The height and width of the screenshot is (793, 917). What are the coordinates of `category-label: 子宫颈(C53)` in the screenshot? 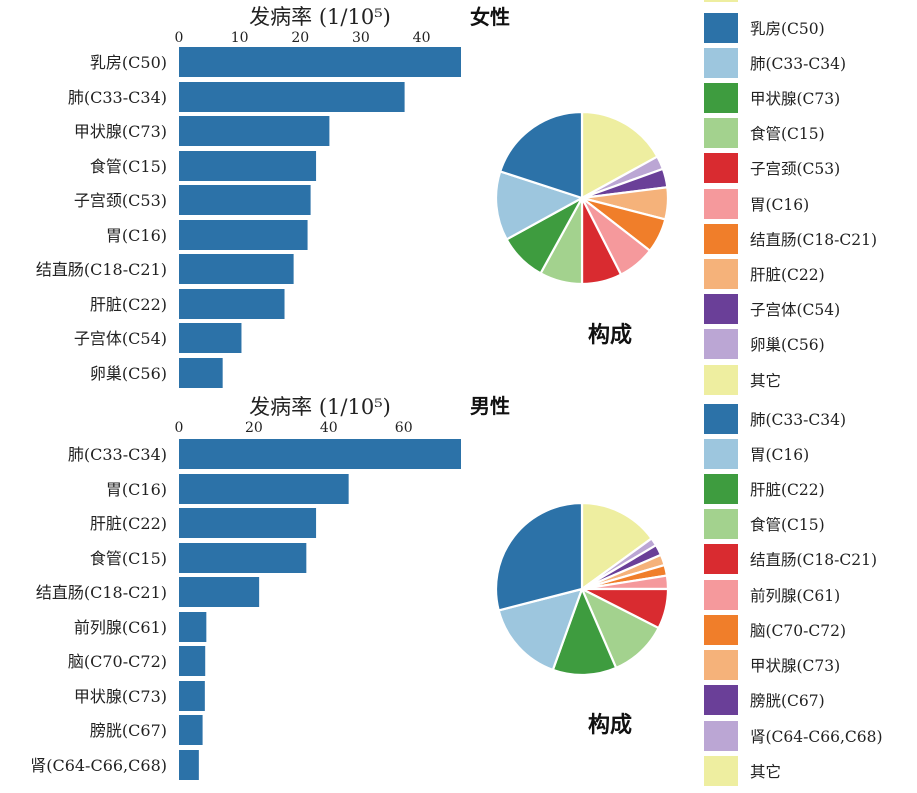 It's located at (120, 200).